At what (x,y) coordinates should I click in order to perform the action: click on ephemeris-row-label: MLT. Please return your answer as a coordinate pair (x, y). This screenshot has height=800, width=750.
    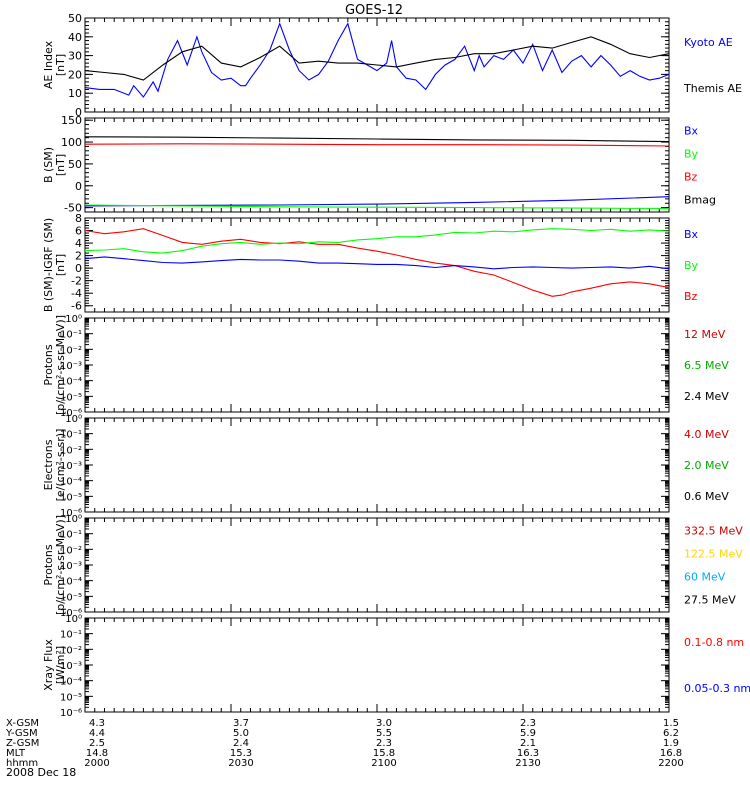
    Looking at the image, I should click on (16, 753).